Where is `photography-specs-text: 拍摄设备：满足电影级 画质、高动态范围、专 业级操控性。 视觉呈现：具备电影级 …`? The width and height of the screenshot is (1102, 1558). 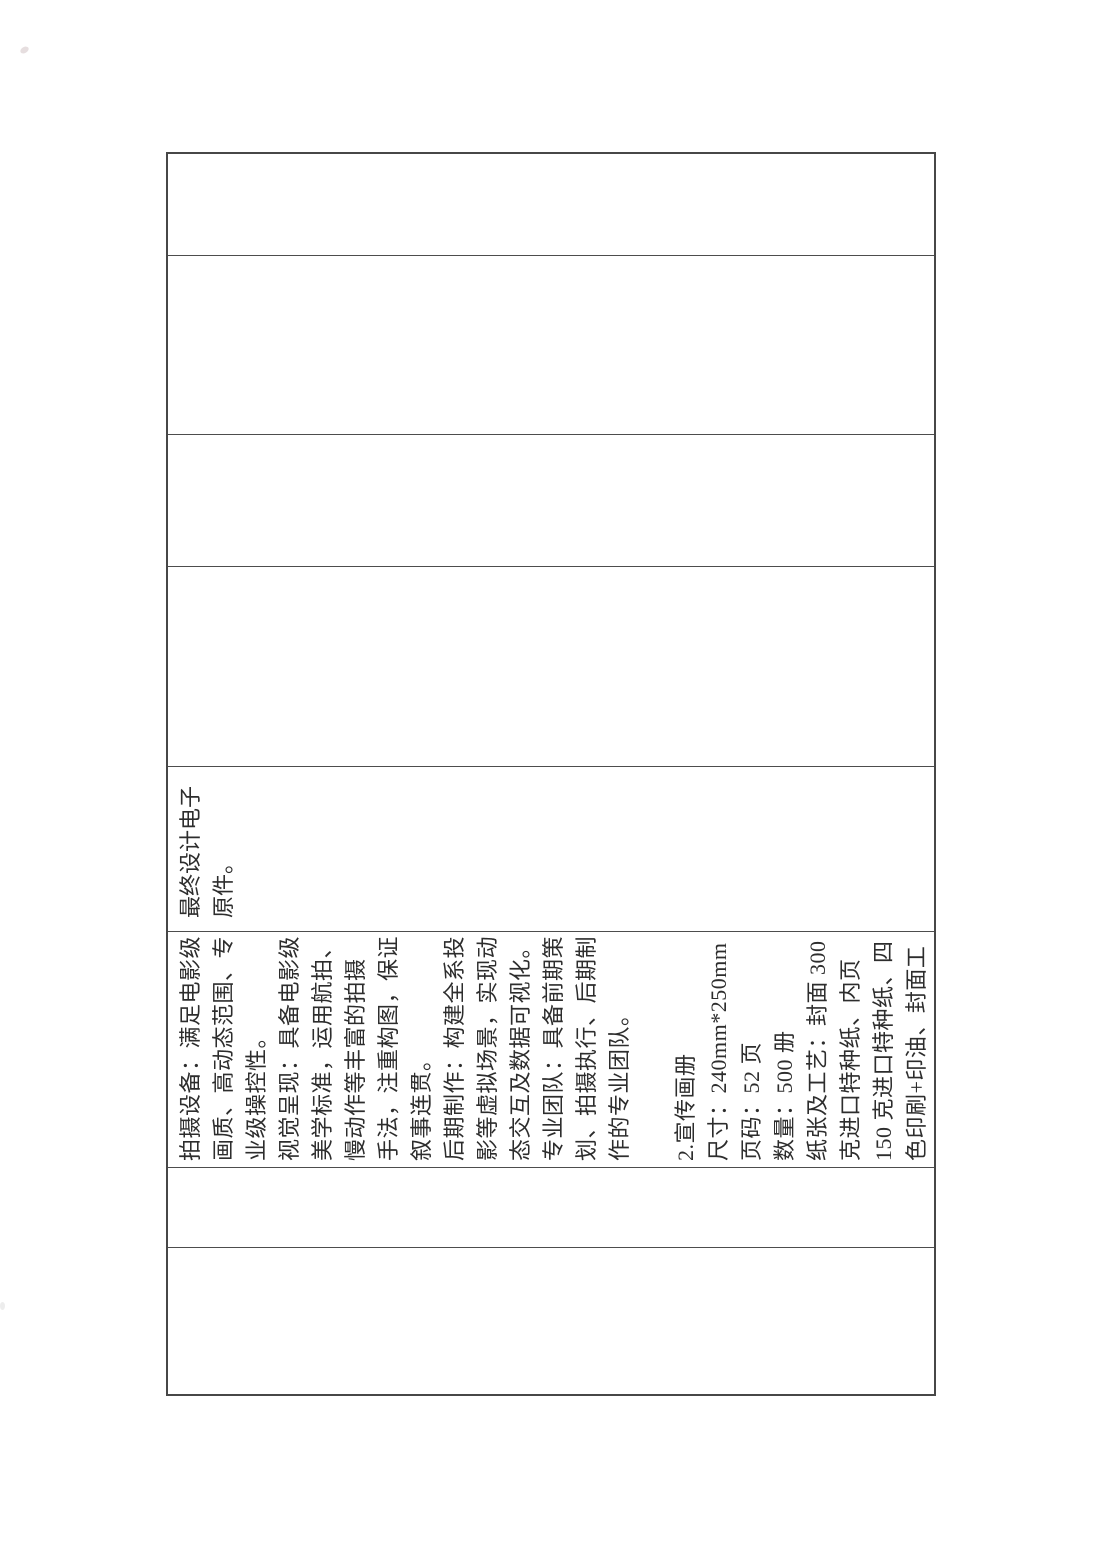 photography-specs-text: 拍摄设备：满足电影级 画质、高动态范围、专 业级操控性。 视觉呈现：具备电影级 … is located at coordinates (553, 1048).